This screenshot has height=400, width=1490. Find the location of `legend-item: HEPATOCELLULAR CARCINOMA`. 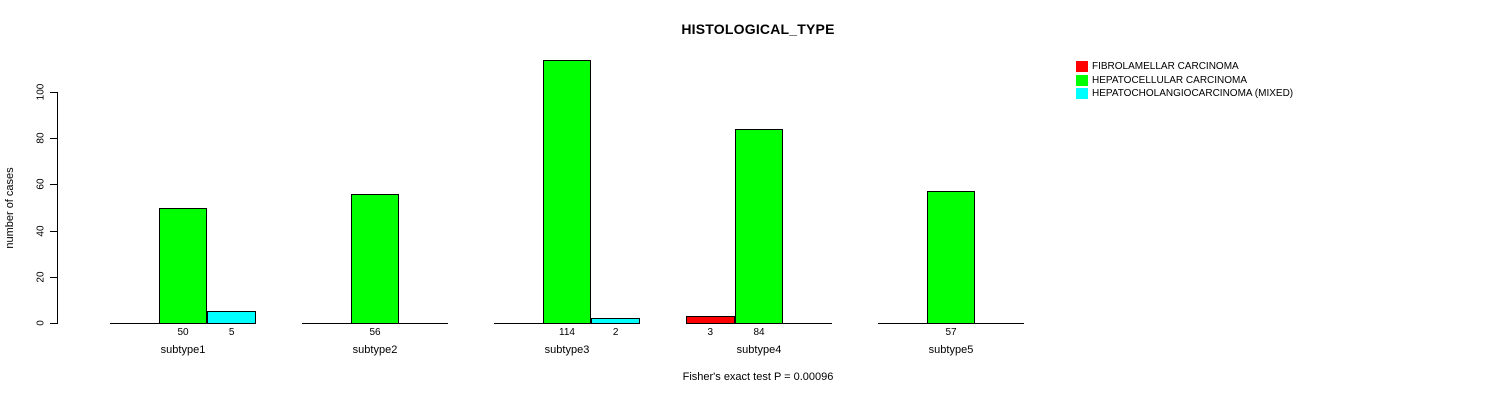

legend-item: HEPATOCELLULAR CARCINOMA is located at coordinates (1184, 81).